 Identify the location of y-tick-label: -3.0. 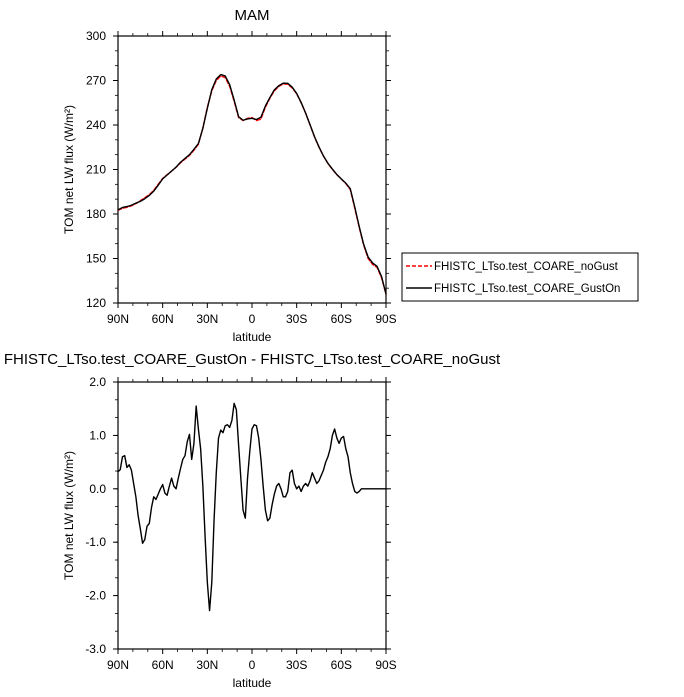
(95, 649).